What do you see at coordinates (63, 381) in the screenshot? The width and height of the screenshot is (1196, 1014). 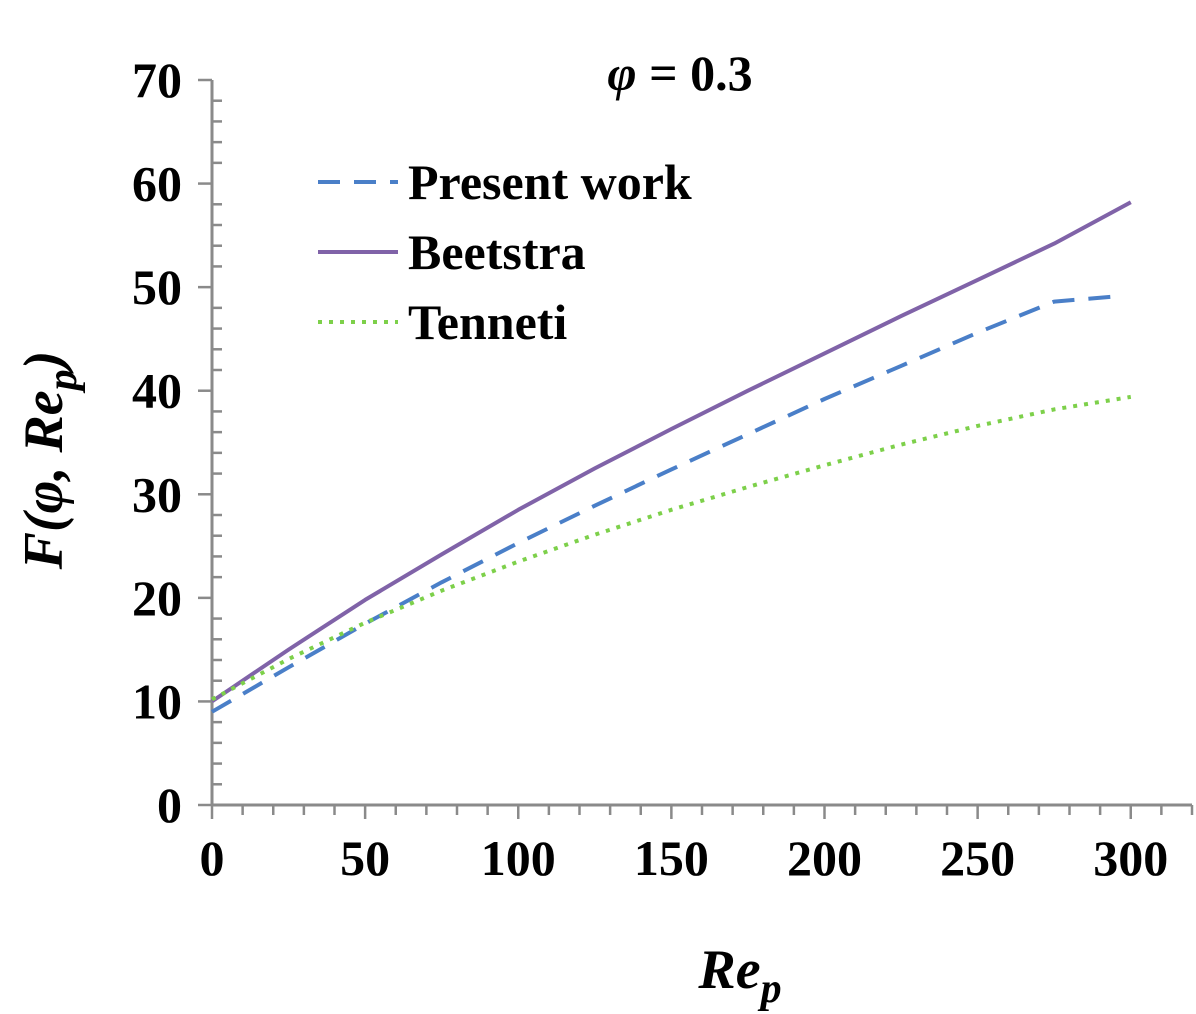 I see `y-axis-label-sub: p` at bounding box center [63, 381].